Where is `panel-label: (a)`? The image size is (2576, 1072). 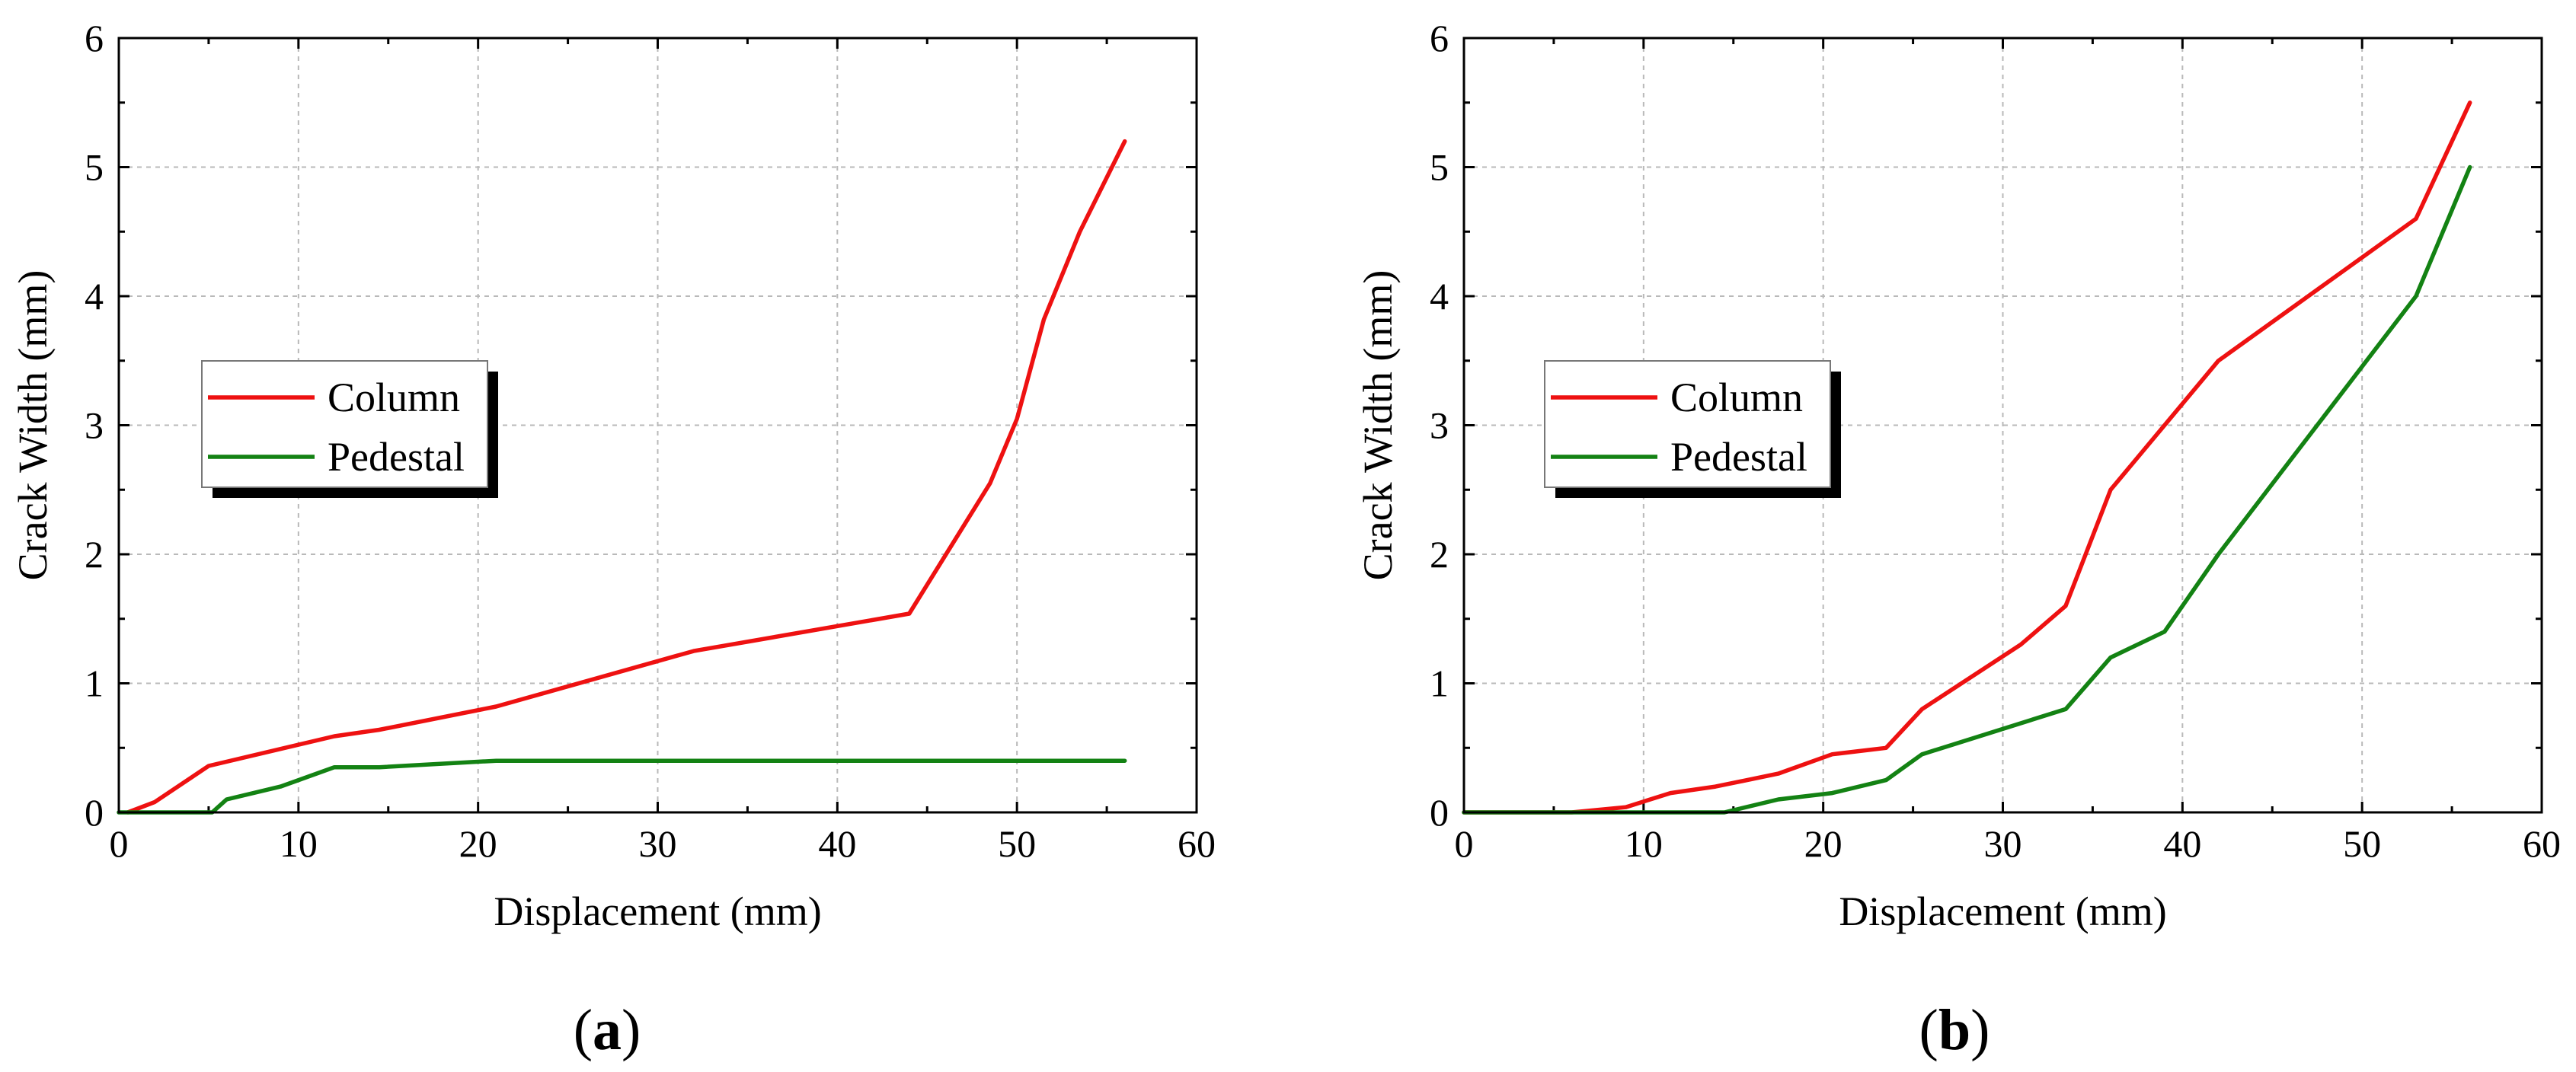
panel-label: (a) is located at coordinates (607, 1030).